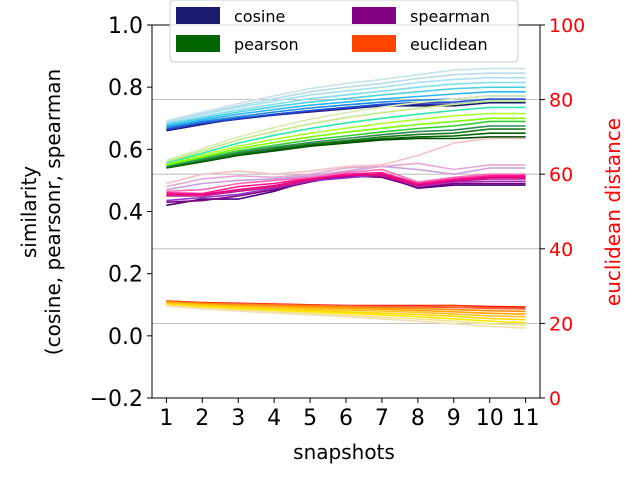  Describe the element at coordinates (125, 26) in the screenshot. I see `y-tick-label: 1.0` at that location.